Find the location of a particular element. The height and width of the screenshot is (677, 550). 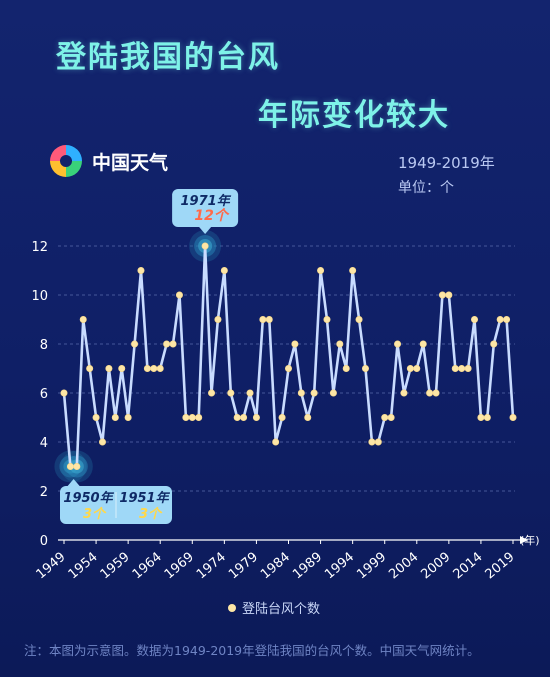

brand-name: 中国天气 is located at coordinates (130, 162).